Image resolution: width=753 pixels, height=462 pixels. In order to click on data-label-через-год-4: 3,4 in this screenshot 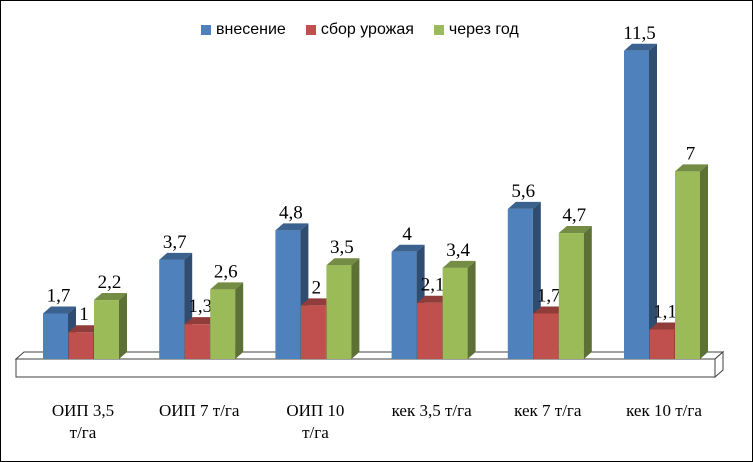, I will do `click(458, 250)`.